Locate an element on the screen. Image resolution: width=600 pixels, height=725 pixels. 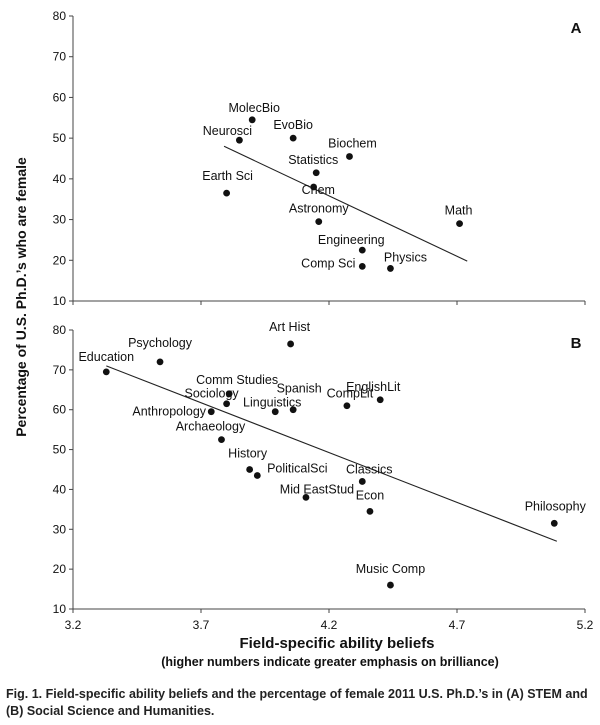
x-tick-label: 4.7 is located at coordinates (457, 625).